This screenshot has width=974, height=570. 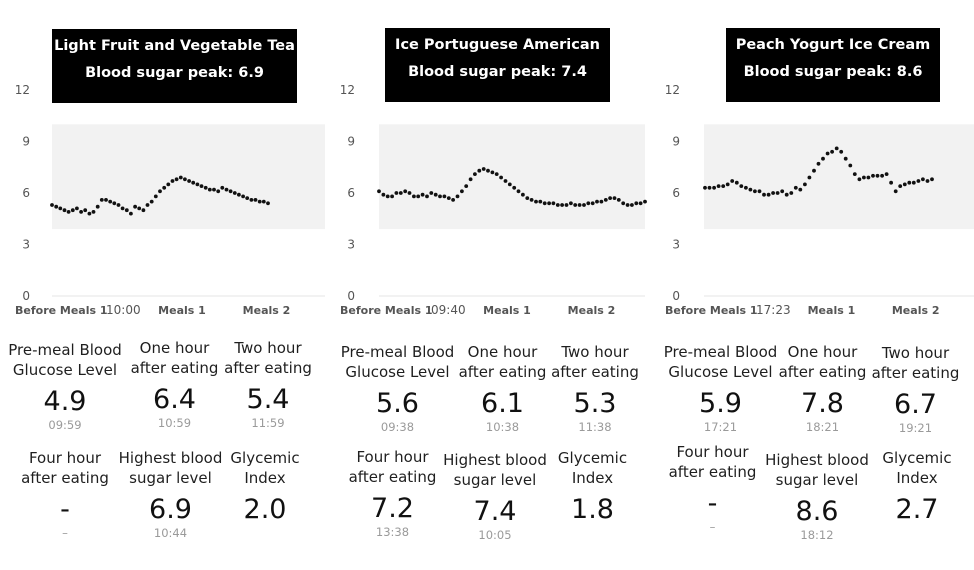 What do you see at coordinates (915, 428) in the screenshot?
I see `metric-time: 19:21` at bounding box center [915, 428].